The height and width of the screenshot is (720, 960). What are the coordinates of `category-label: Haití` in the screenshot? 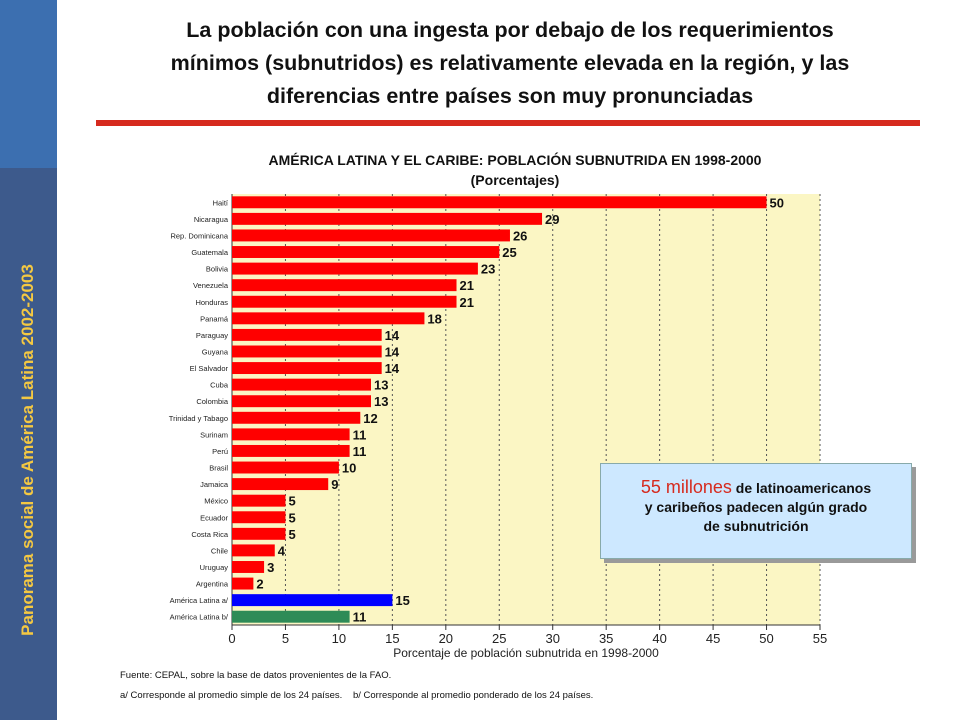 It's located at (221, 202).